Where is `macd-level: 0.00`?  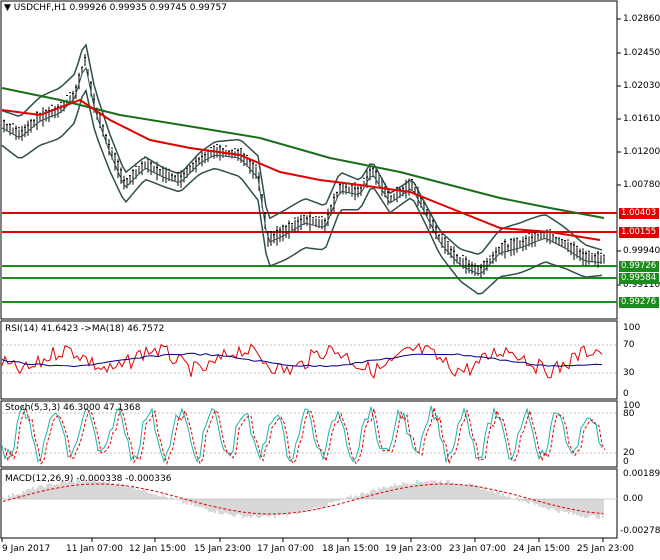 macd-level: 0.00 is located at coordinates (633, 499).